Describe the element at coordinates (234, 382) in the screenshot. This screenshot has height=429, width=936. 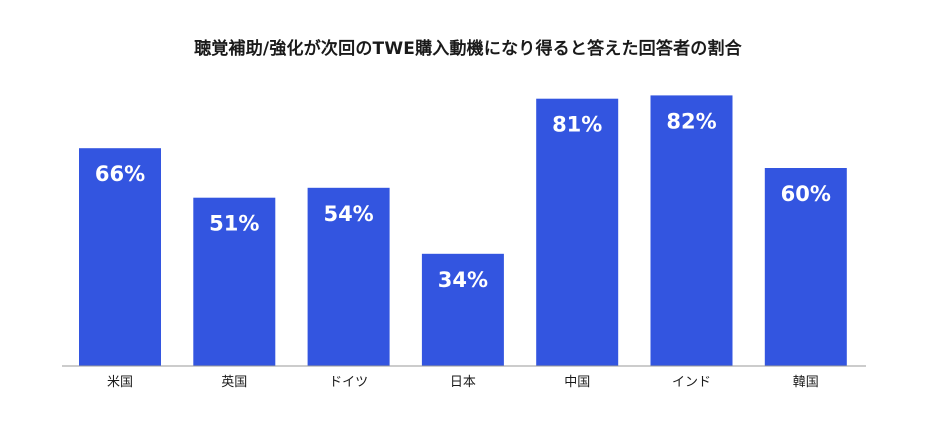
I see `category-label-1: 英国` at that location.